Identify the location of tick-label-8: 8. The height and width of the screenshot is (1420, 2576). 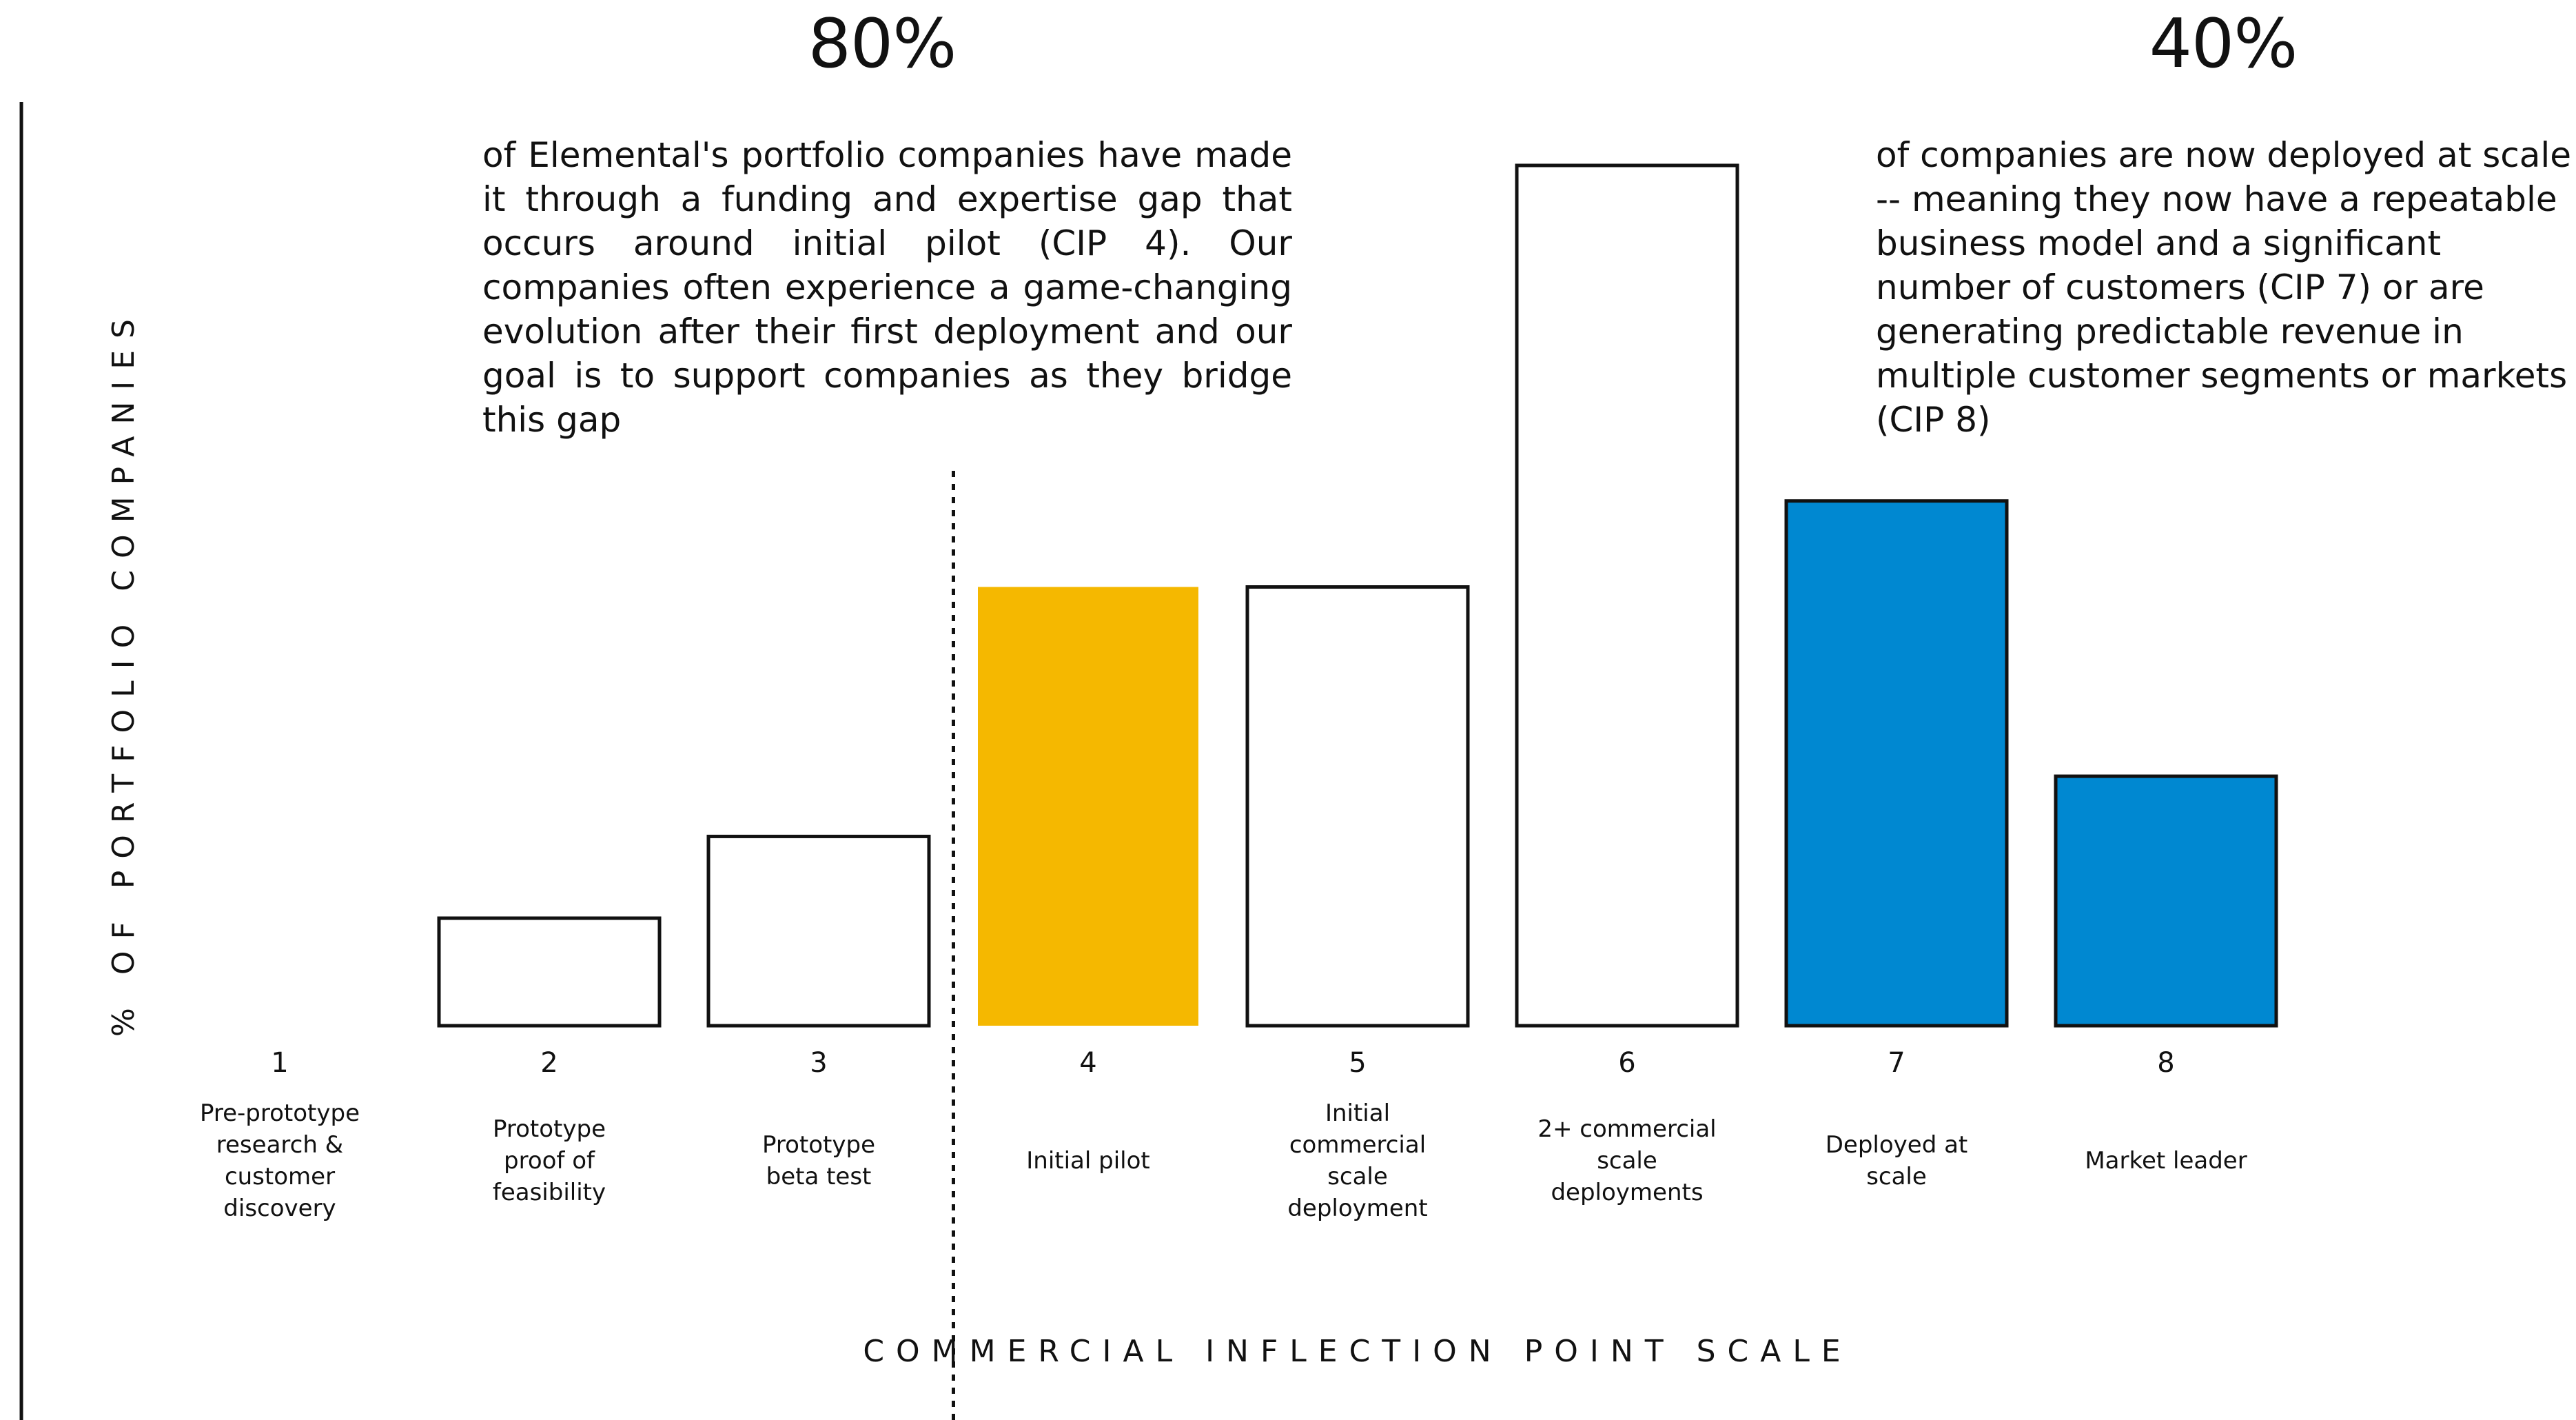
(2165, 1063).